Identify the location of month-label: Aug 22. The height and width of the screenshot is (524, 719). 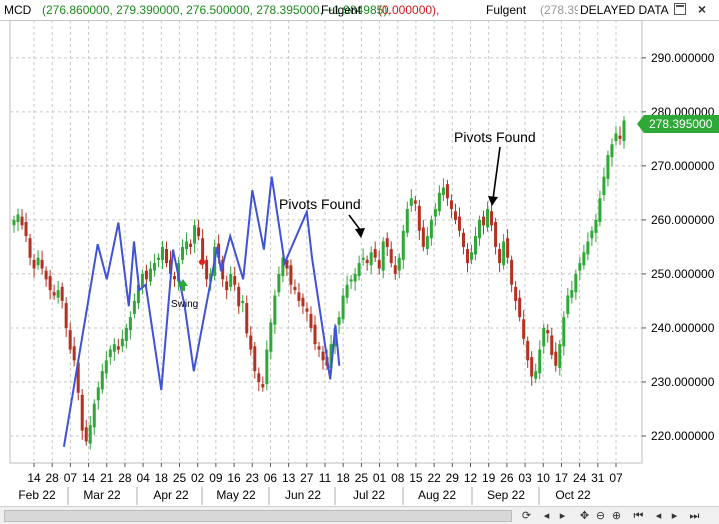
(437, 495).